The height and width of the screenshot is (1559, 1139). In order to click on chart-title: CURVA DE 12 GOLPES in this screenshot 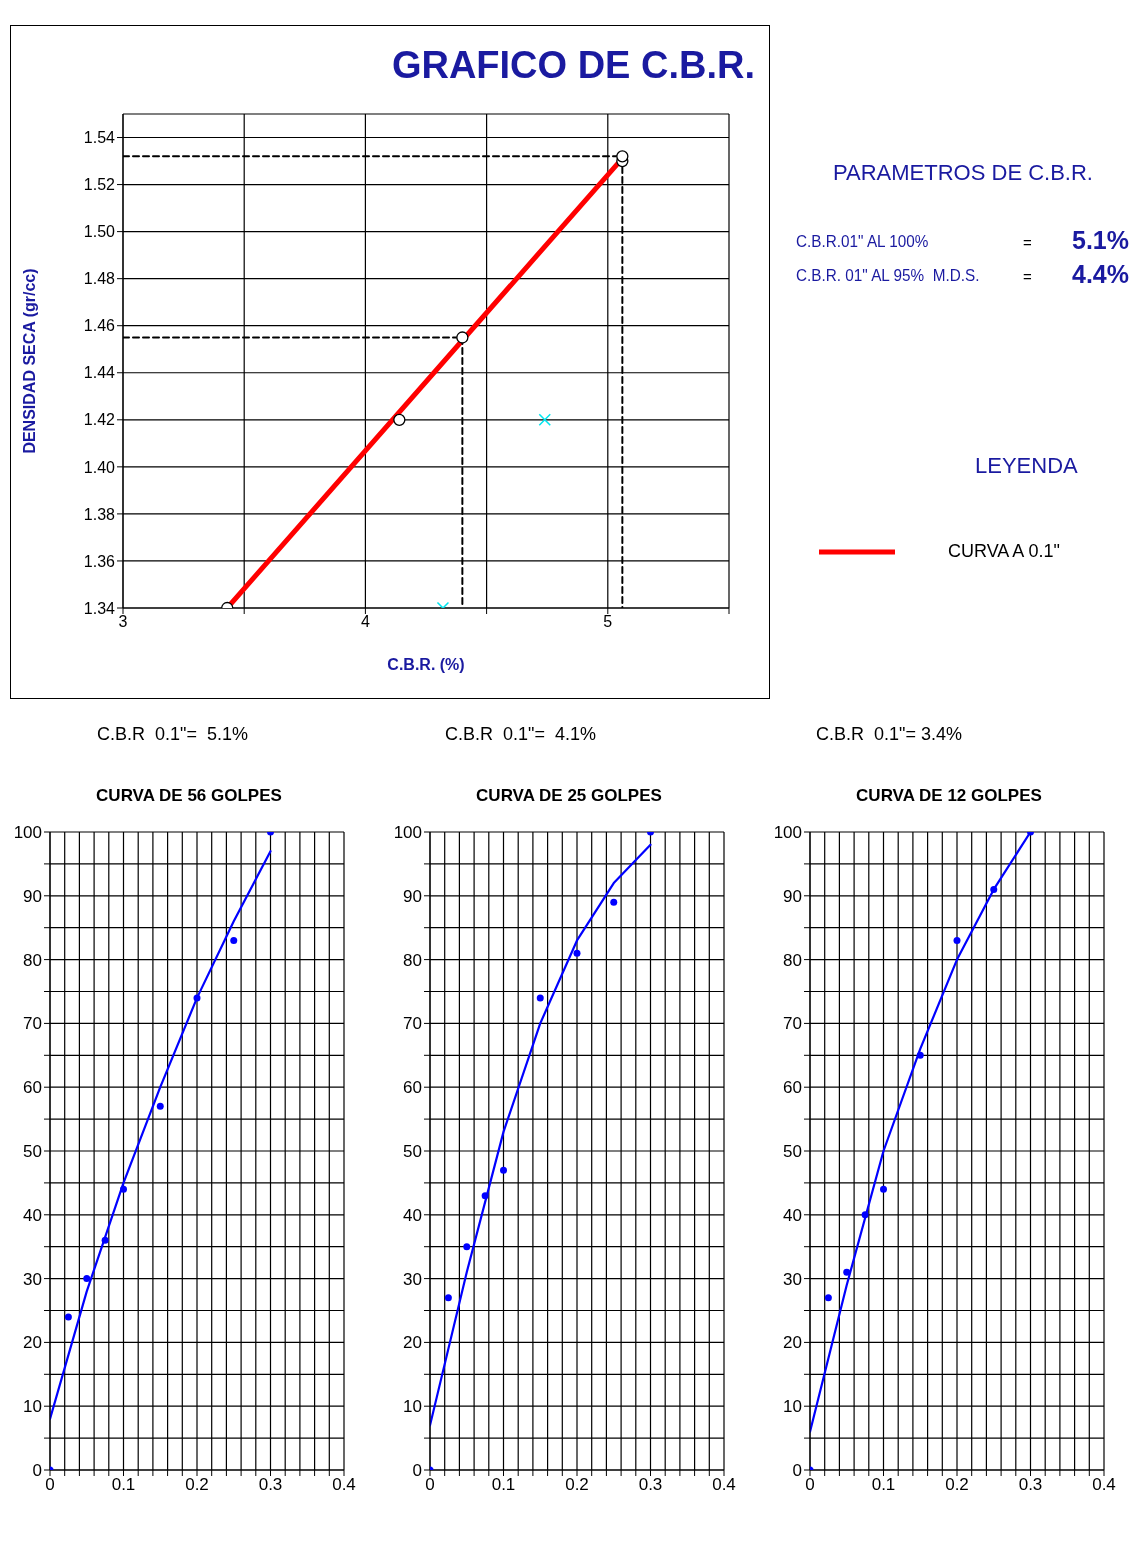, I will do `click(949, 796)`.